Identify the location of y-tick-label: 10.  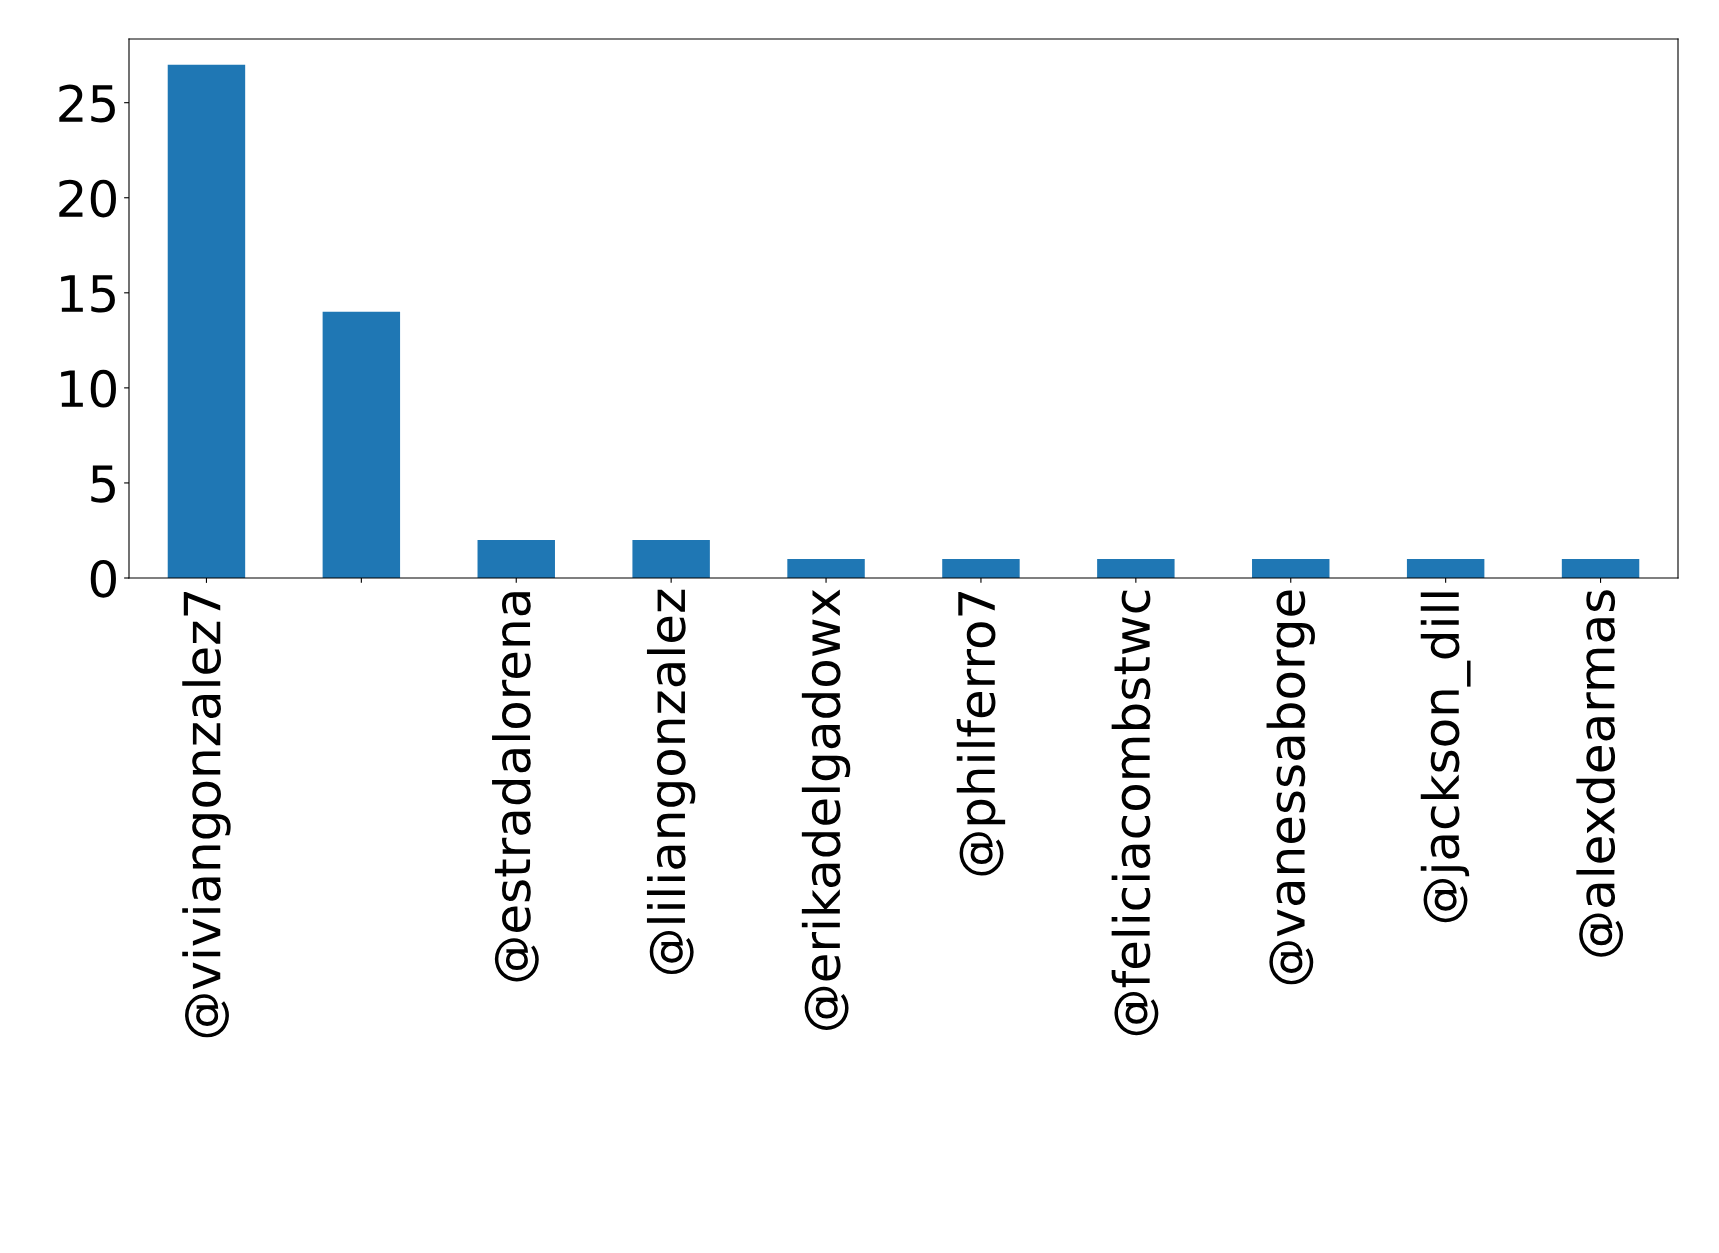
(88, 388).